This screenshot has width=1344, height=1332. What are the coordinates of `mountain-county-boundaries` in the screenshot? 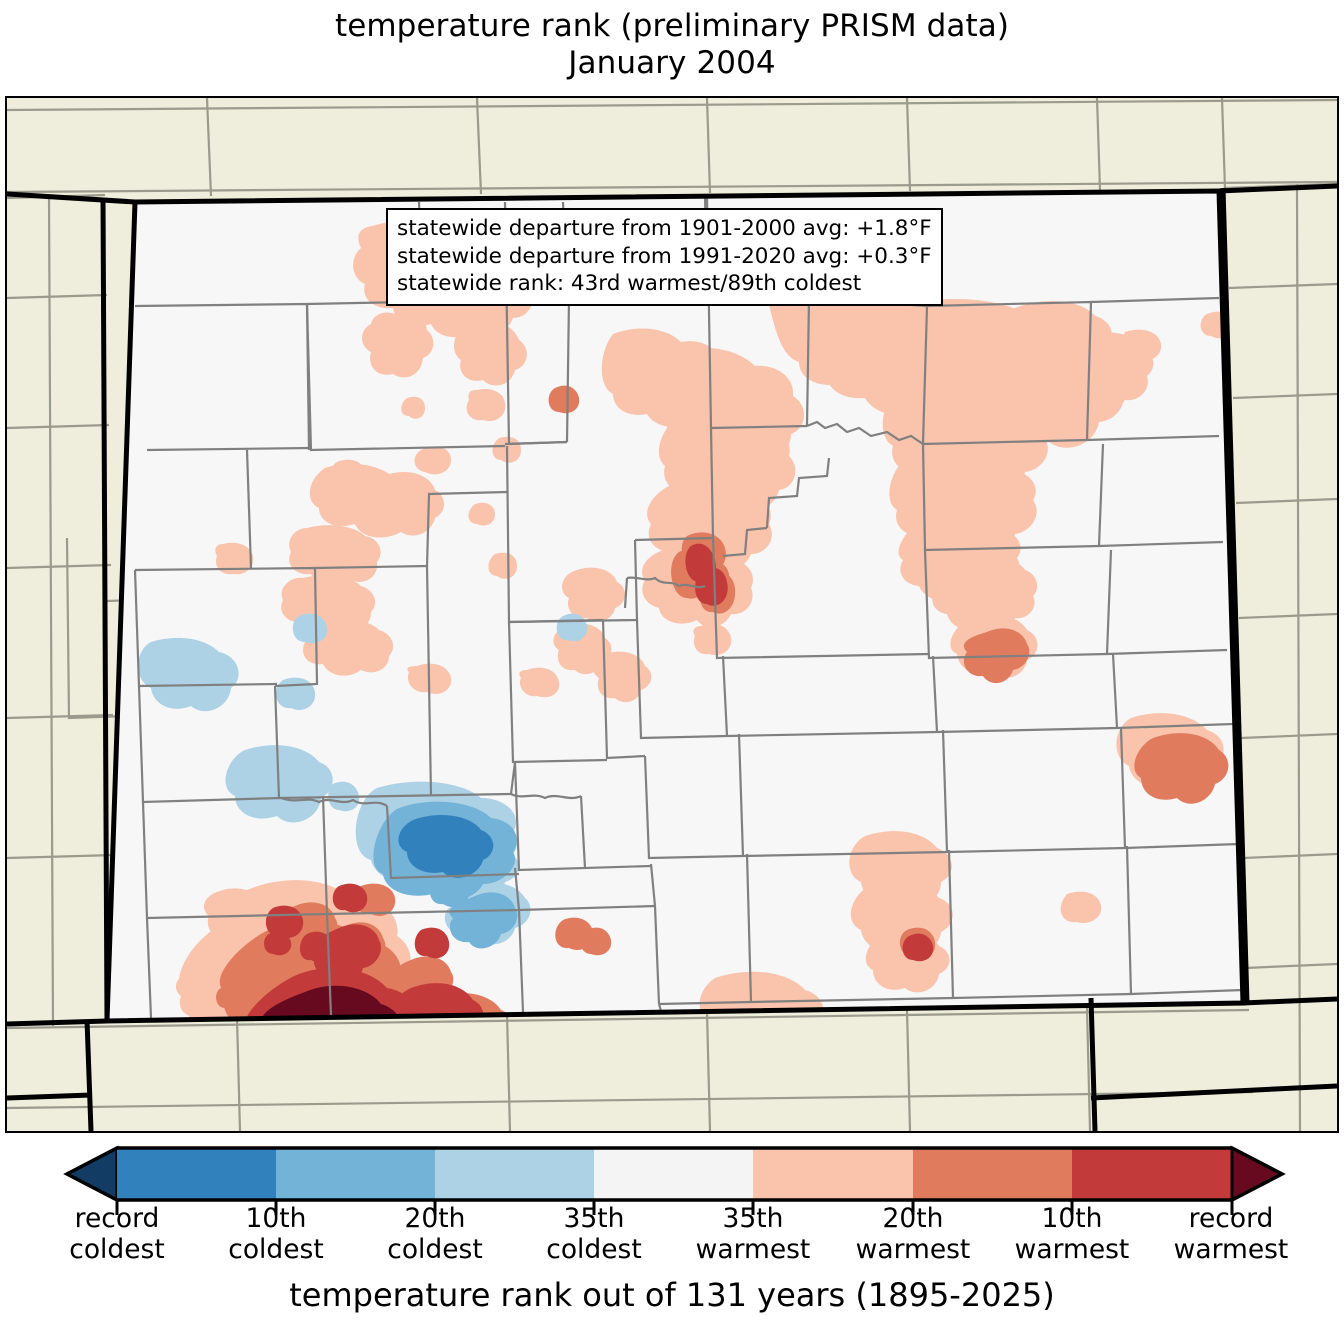 It's located at (433, 836).